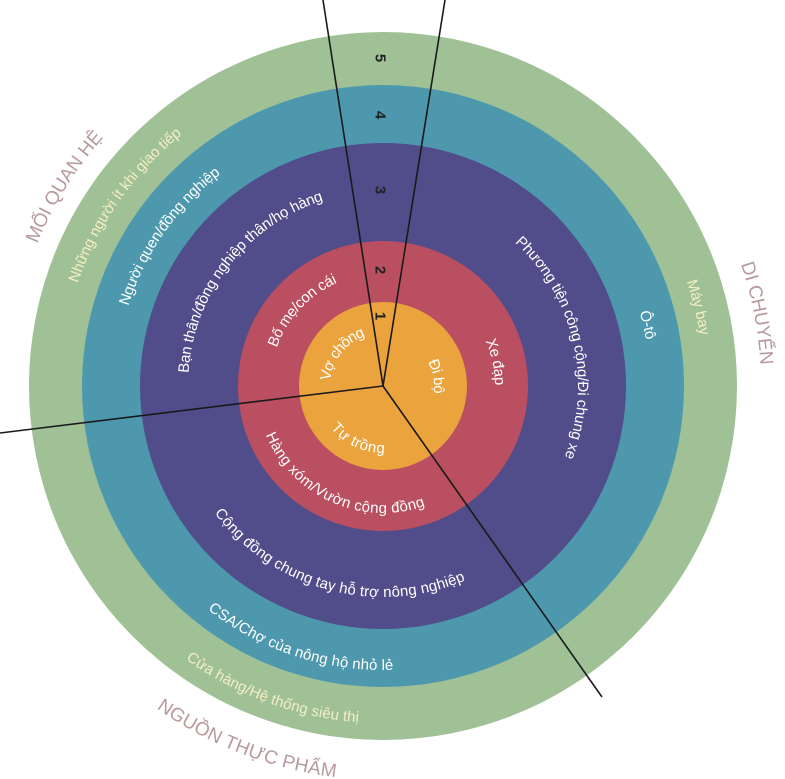  I want to click on level-number-4: 4, so click(380, 115).